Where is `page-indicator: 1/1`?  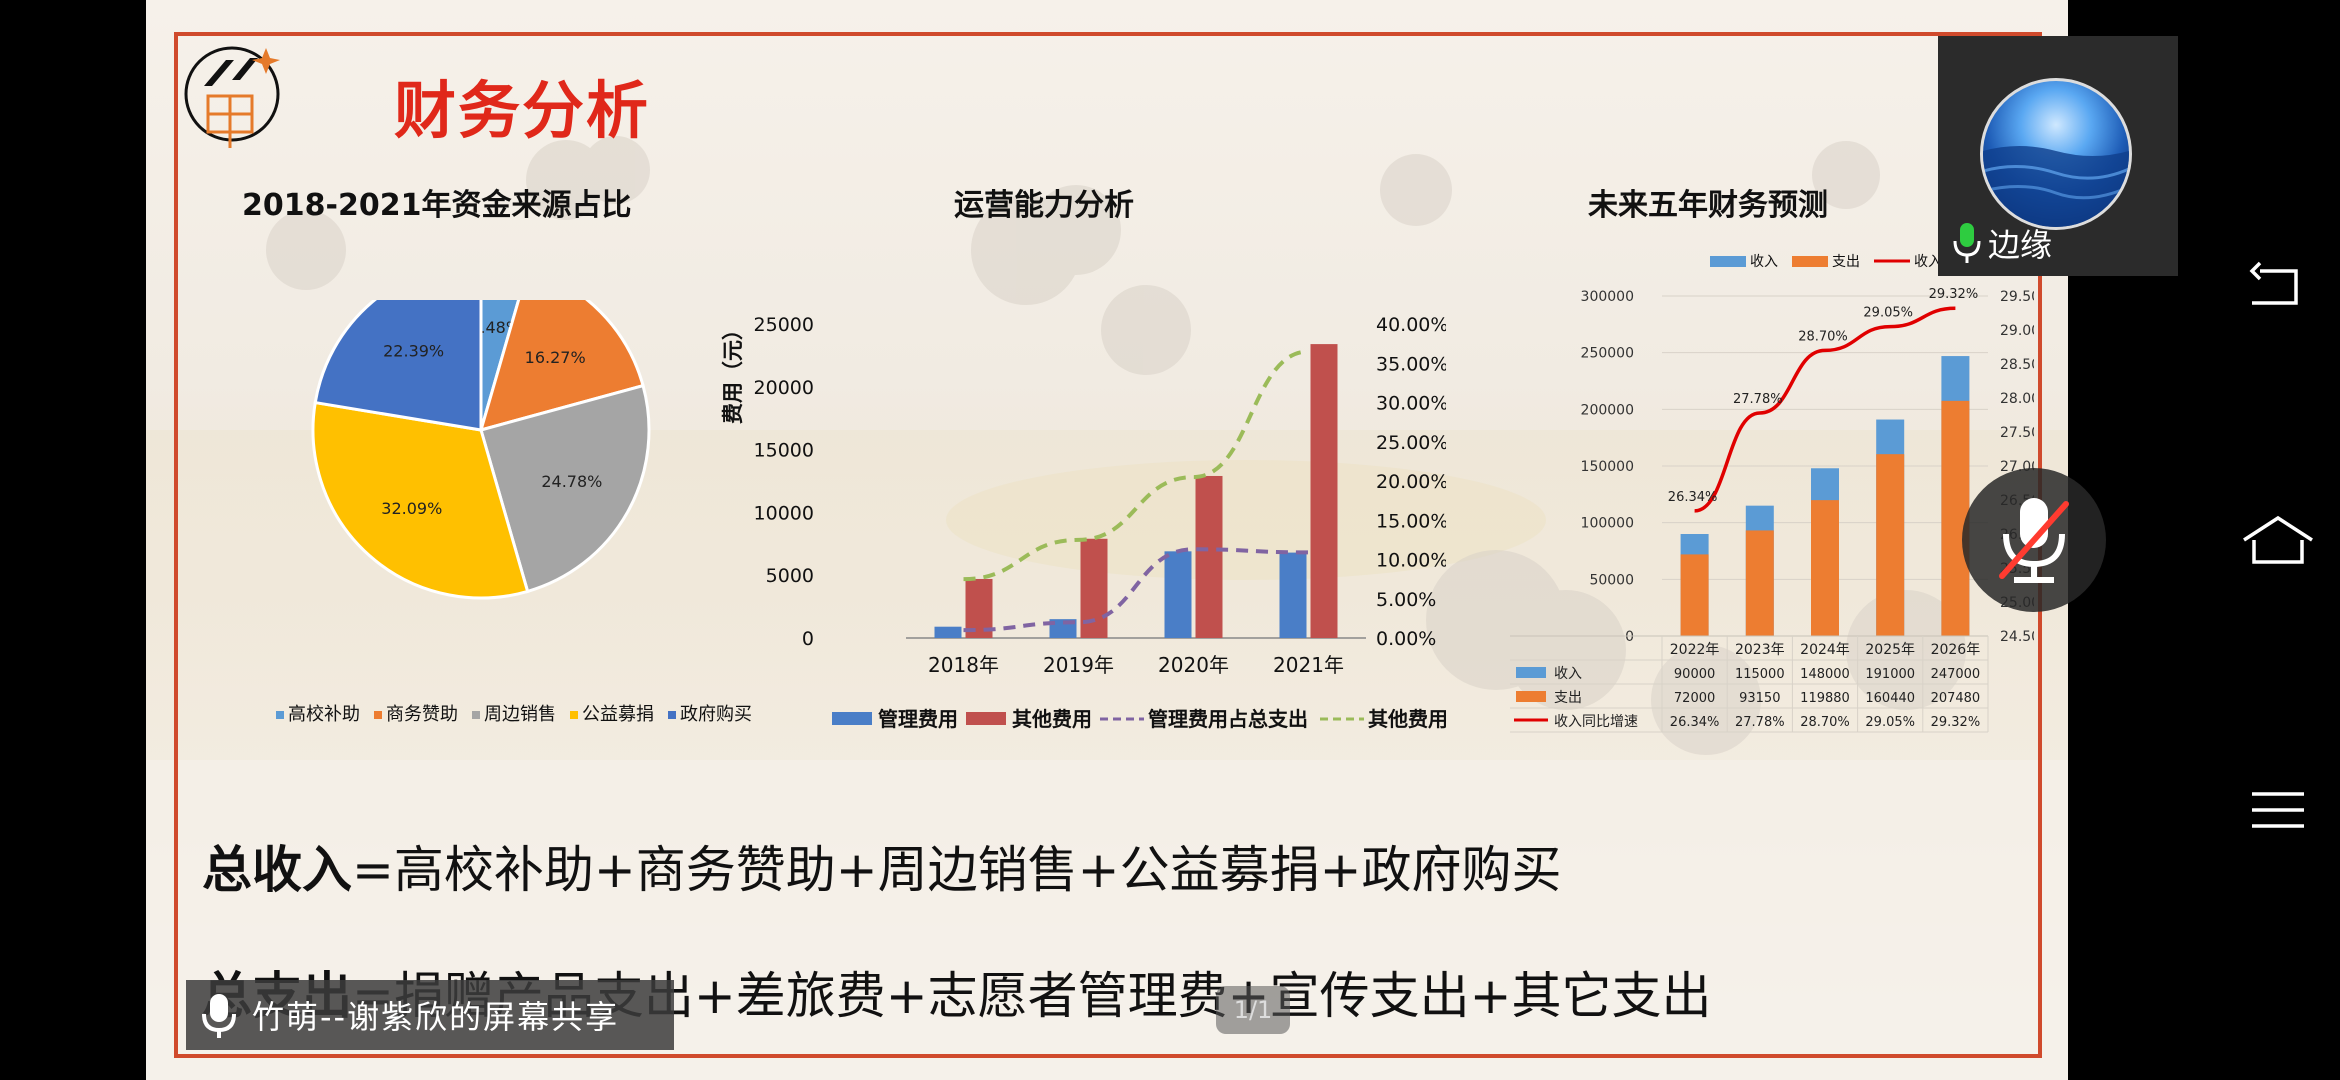 page-indicator: 1/1 is located at coordinates (1253, 1010).